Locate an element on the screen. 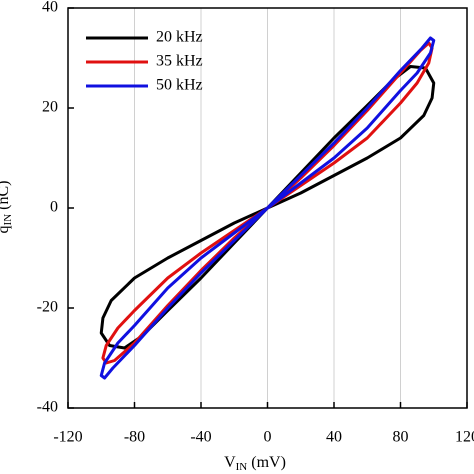 The height and width of the screenshot is (474, 474). y-tick-label: -20 is located at coordinates (47, 307).